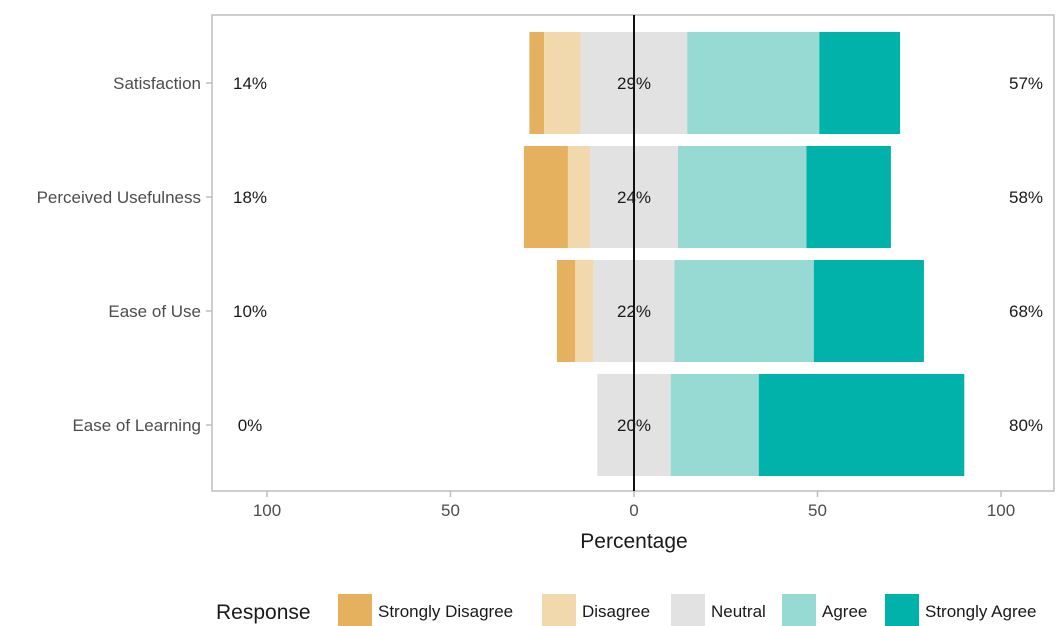 Image resolution: width=1056 pixels, height=626 pixels. Describe the element at coordinates (742, 197) in the screenshot. I see `bar-perceived-usefulness-agree` at that location.